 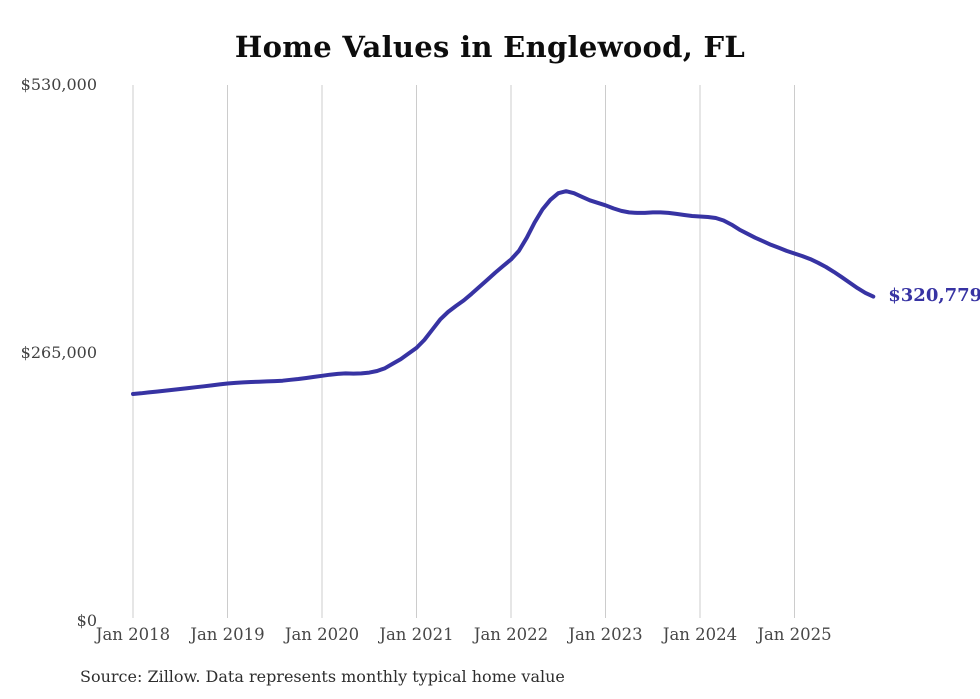 What do you see at coordinates (605, 634) in the screenshot?
I see `x-tick-label: Jan 2023` at bounding box center [605, 634].